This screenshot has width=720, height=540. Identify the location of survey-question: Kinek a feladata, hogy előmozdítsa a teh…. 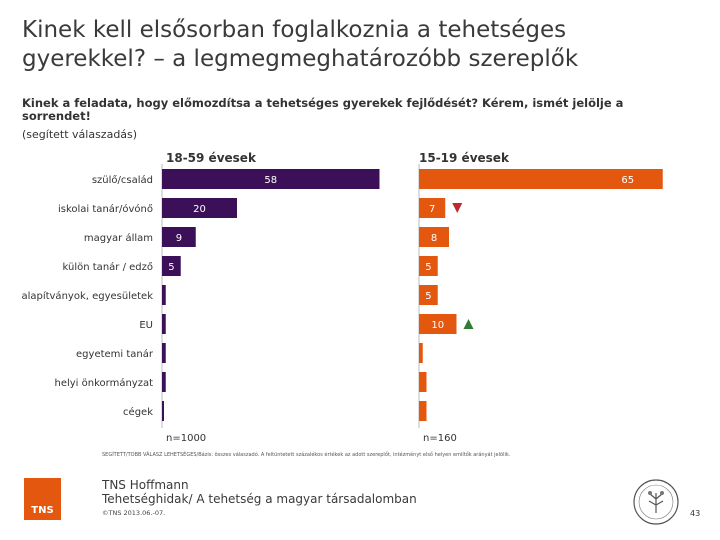
(352, 110).